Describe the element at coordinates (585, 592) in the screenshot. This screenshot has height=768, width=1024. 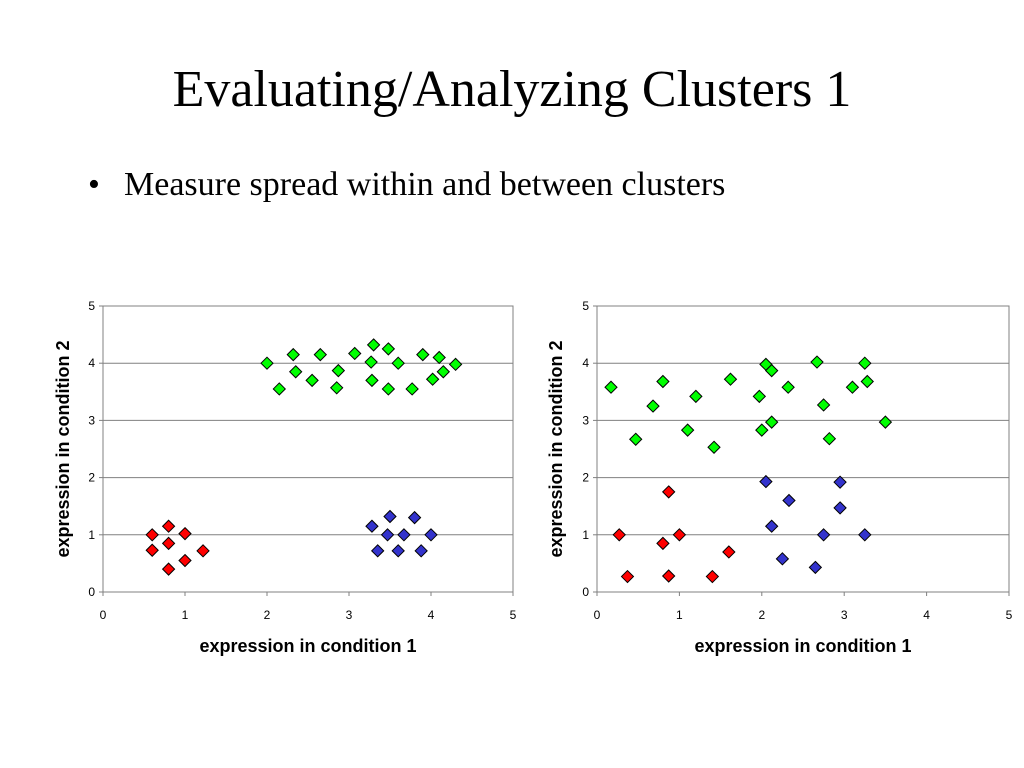
I see `y-tick-label-right-0: 0` at that location.